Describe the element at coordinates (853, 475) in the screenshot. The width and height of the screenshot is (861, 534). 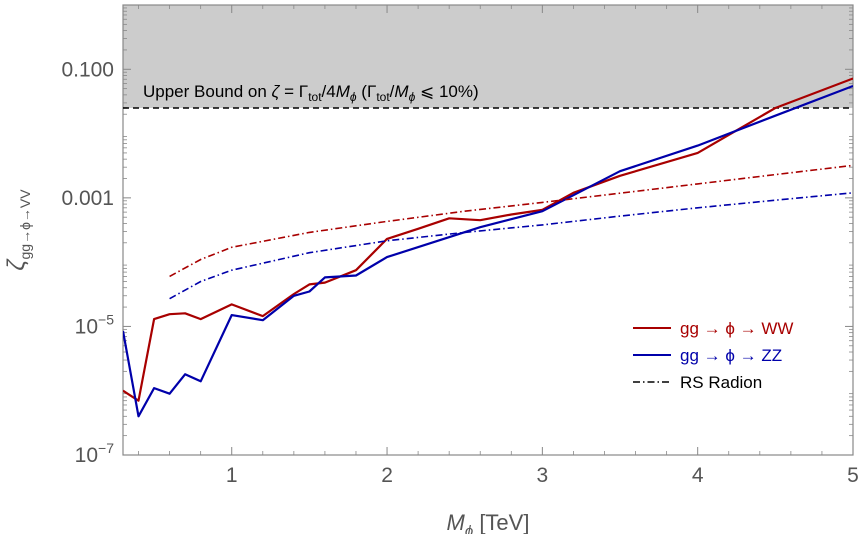
I see `x-tick-label: 5` at that location.